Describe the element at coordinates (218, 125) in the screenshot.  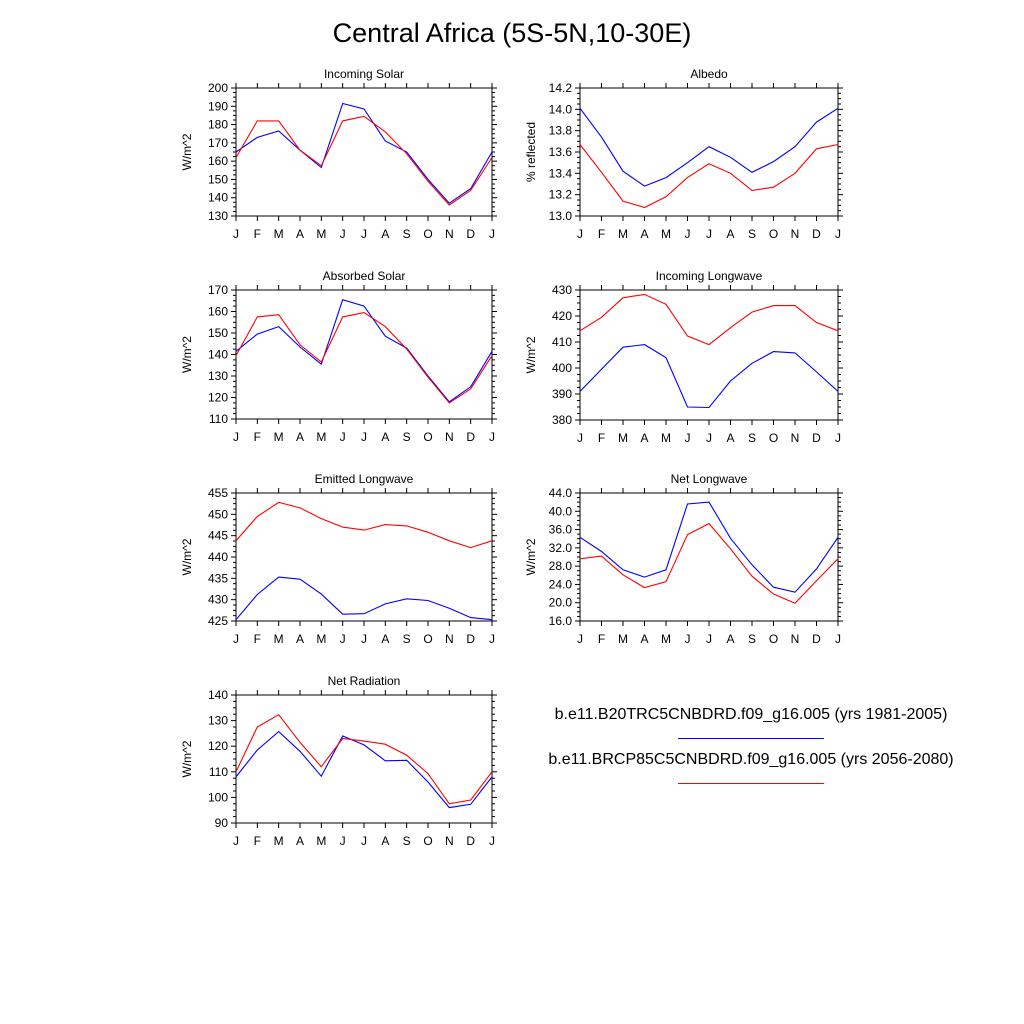
I see `y-tick-label: 180` at that location.